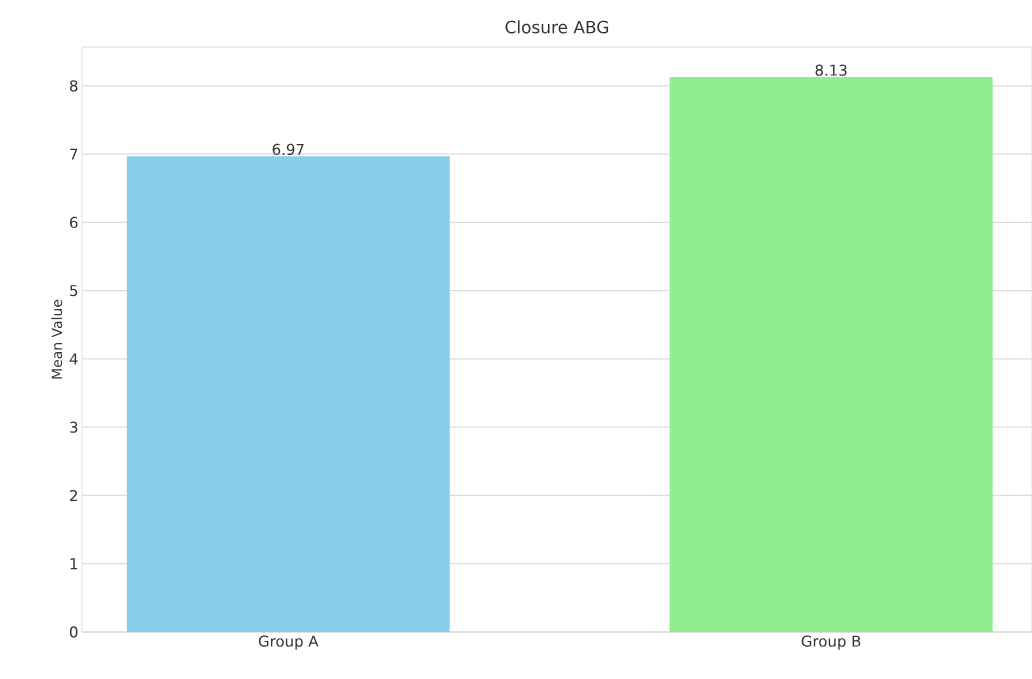  Describe the element at coordinates (74, 291) in the screenshot. I see `y-tick-label: 5` at that location.